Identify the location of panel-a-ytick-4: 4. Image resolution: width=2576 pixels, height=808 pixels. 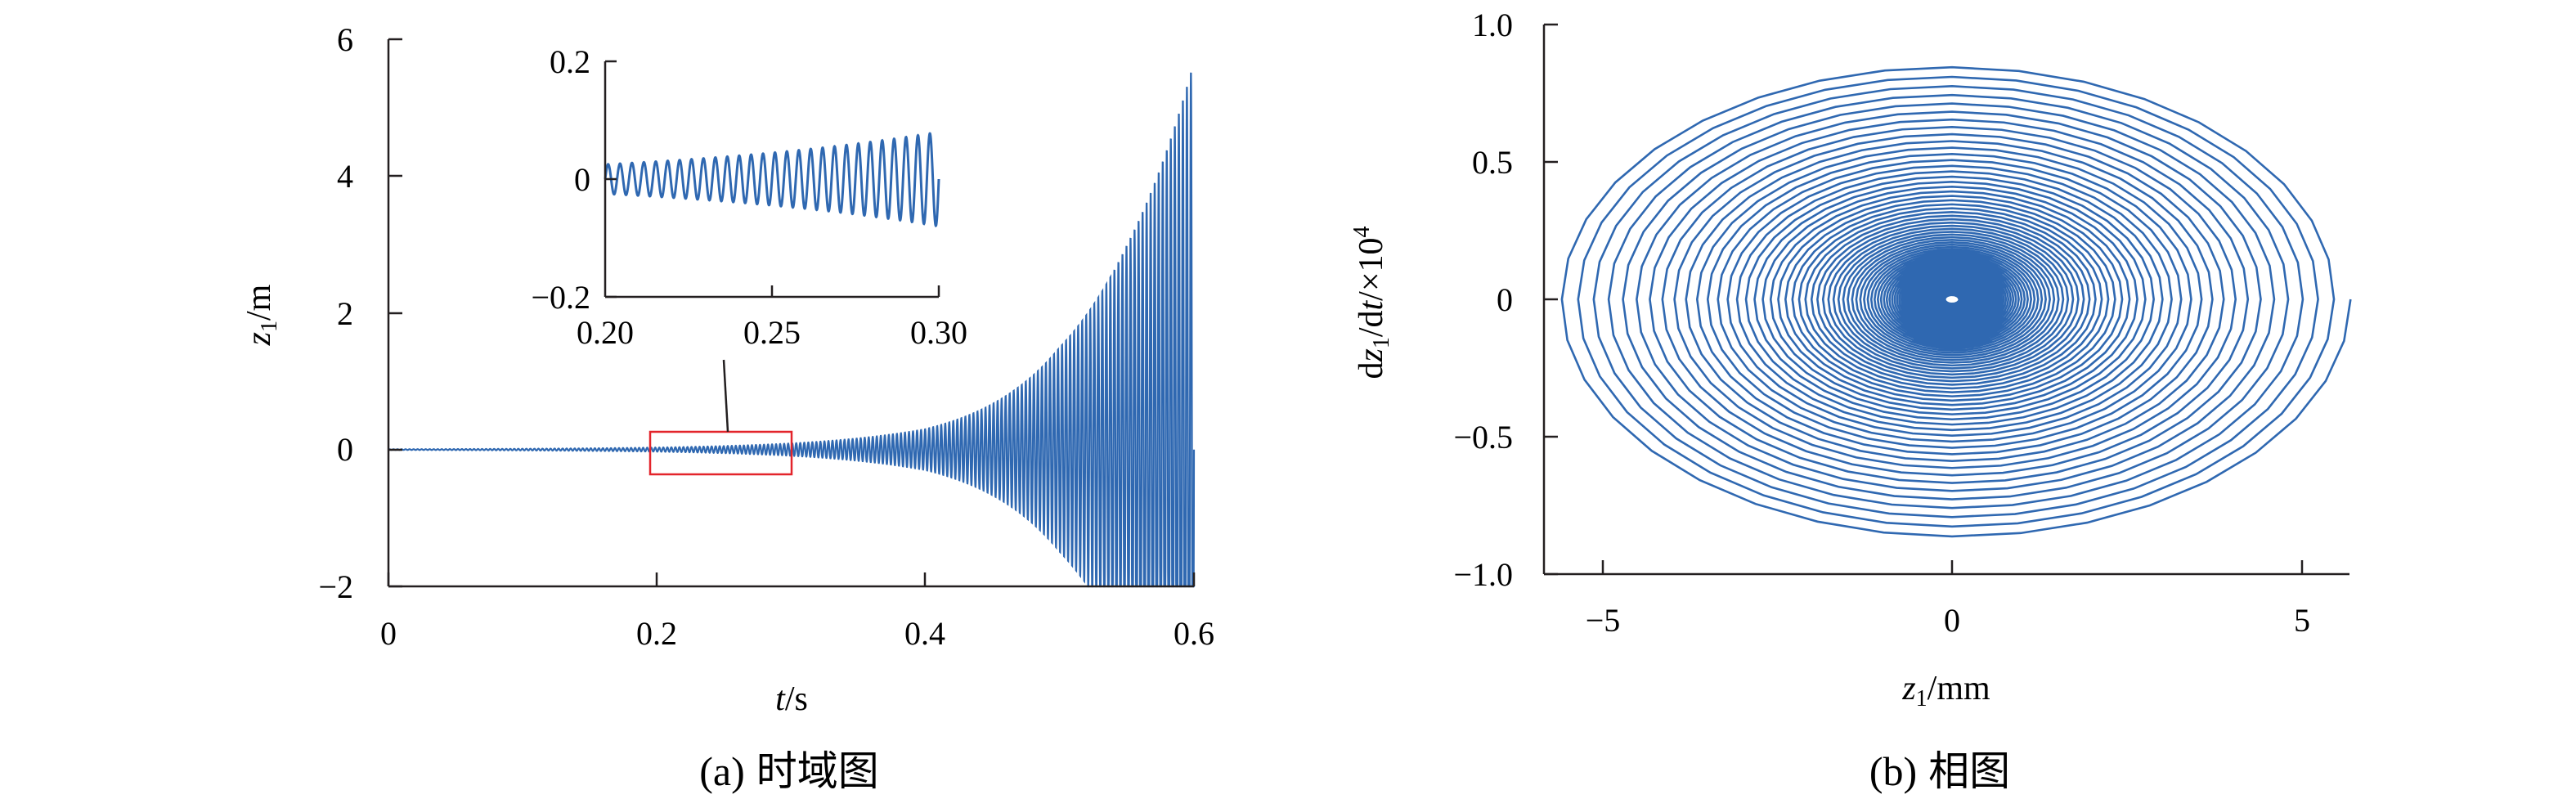
(345, 176).